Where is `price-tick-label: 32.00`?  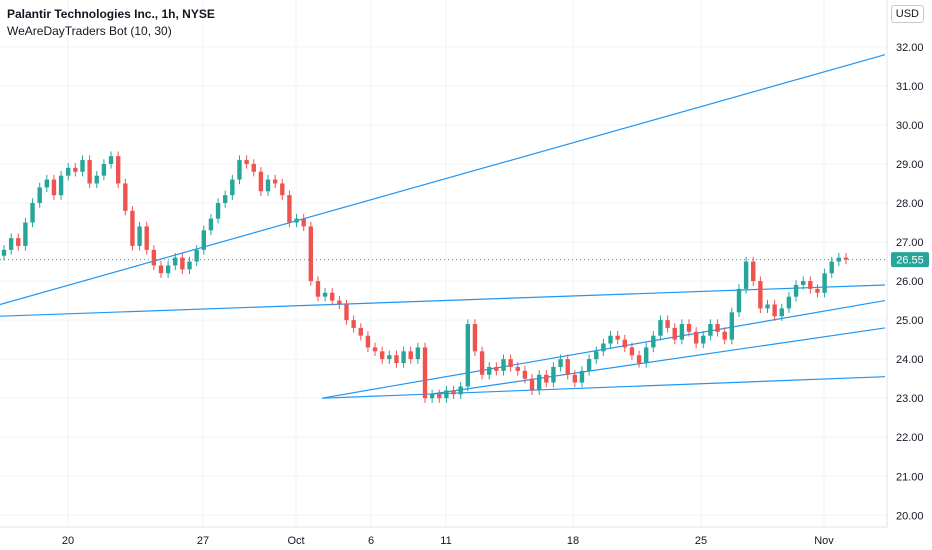 price-tick-label: 32.00 is located at coordinates (910, 48).